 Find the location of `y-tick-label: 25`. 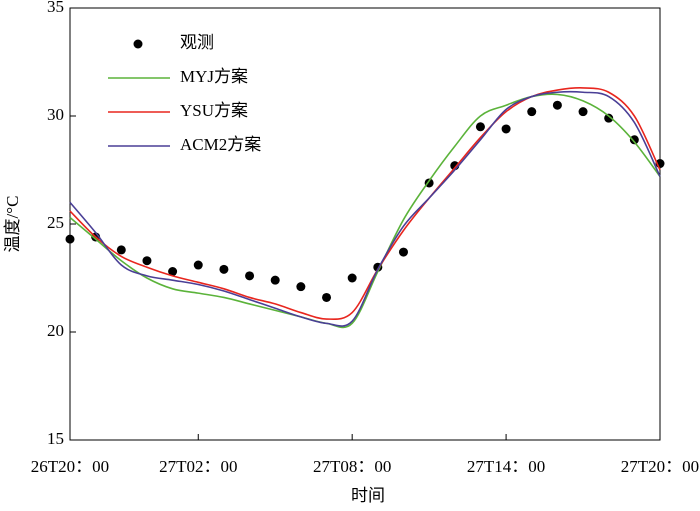

y-tick-label: 25 is located at coordinates (55, 222).